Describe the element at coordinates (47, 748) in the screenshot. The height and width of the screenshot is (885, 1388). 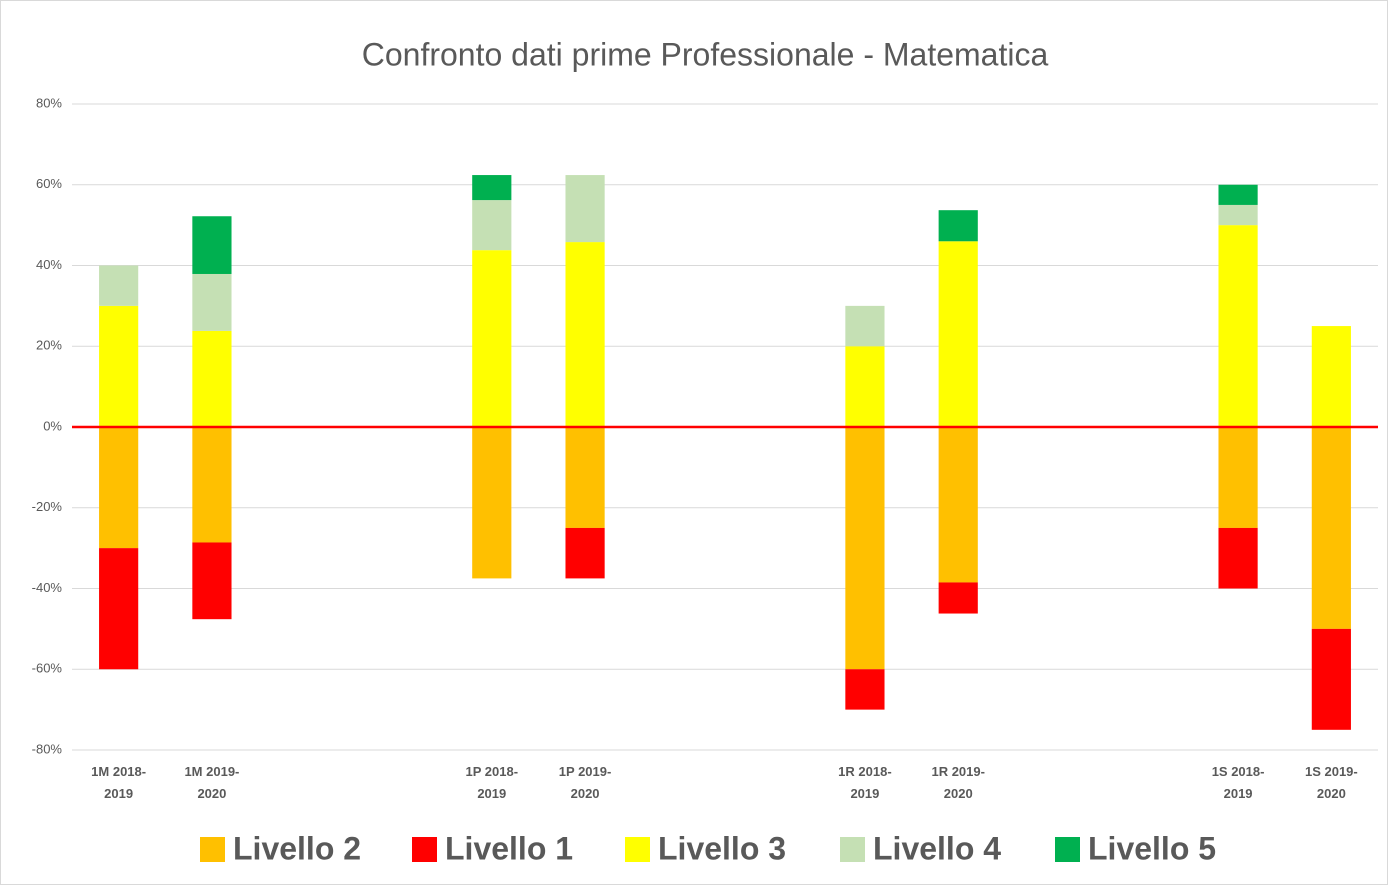
I see `y-tick-label: -80%` at that location.